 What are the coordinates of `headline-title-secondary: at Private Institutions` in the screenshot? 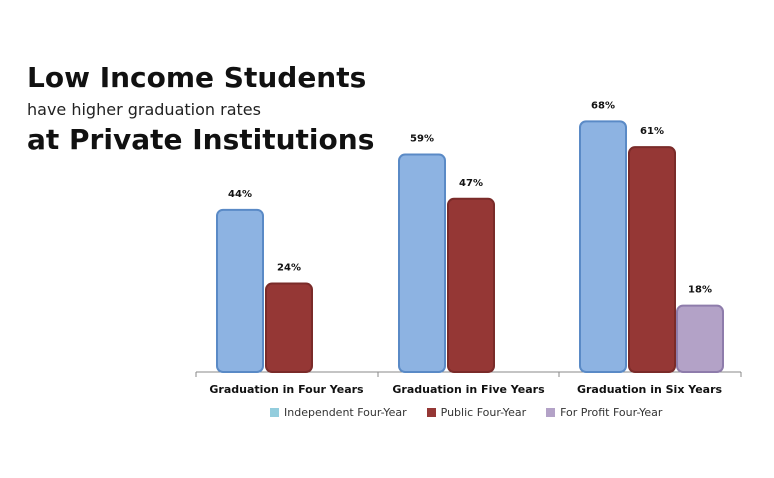 It's located at (201, 139).